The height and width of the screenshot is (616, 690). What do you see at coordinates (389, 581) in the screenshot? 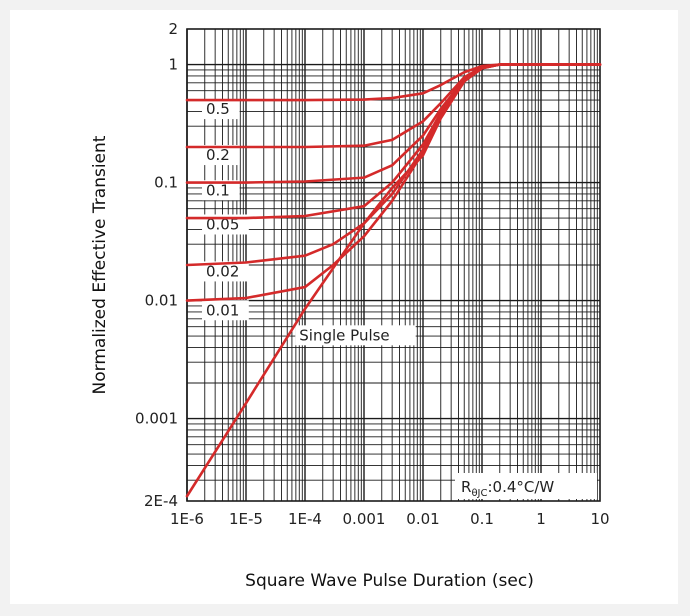
I see `x-axis-title: Square Wave Pulse Duration (sec)` at bounding box center [389, 581].